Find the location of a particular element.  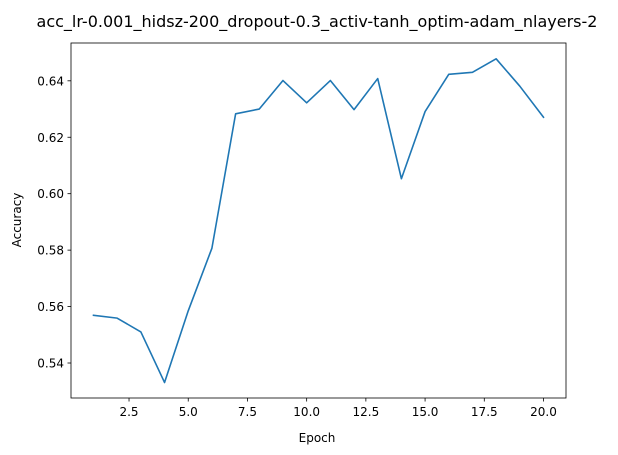

x-tick-label: 17.5 is located at coordinates (484, 412).